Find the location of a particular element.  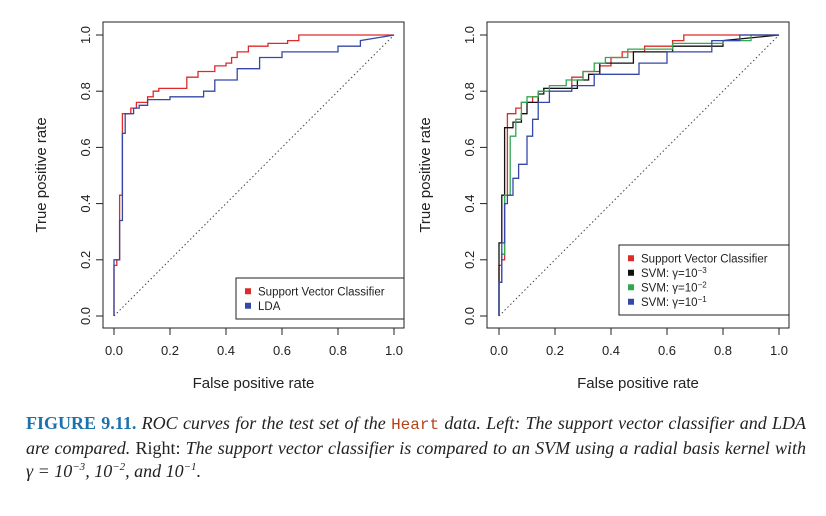

legend-label: SVM: γ=10−1 is located at coordinates (674, 302).